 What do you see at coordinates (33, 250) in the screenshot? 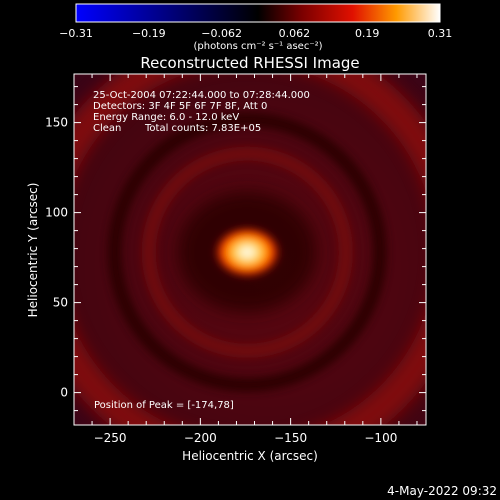
I see `y-axis-label: Heliocentric Y (arcsec)` at bounding box center [33, 250].